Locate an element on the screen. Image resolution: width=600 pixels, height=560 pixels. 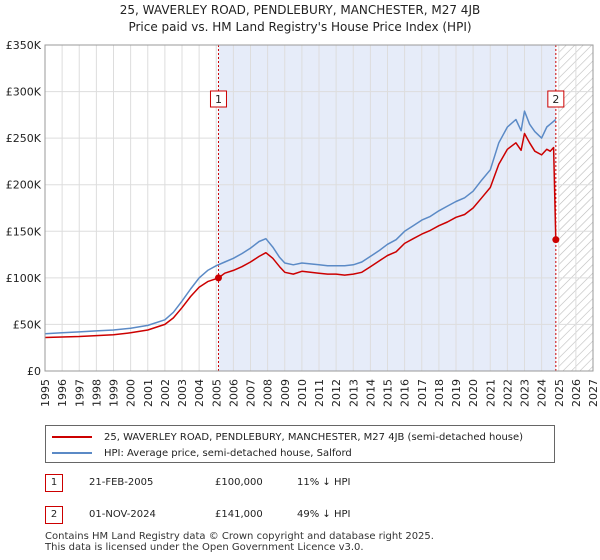
x-tick-label: 2005 is located at coordinates (216, 393).